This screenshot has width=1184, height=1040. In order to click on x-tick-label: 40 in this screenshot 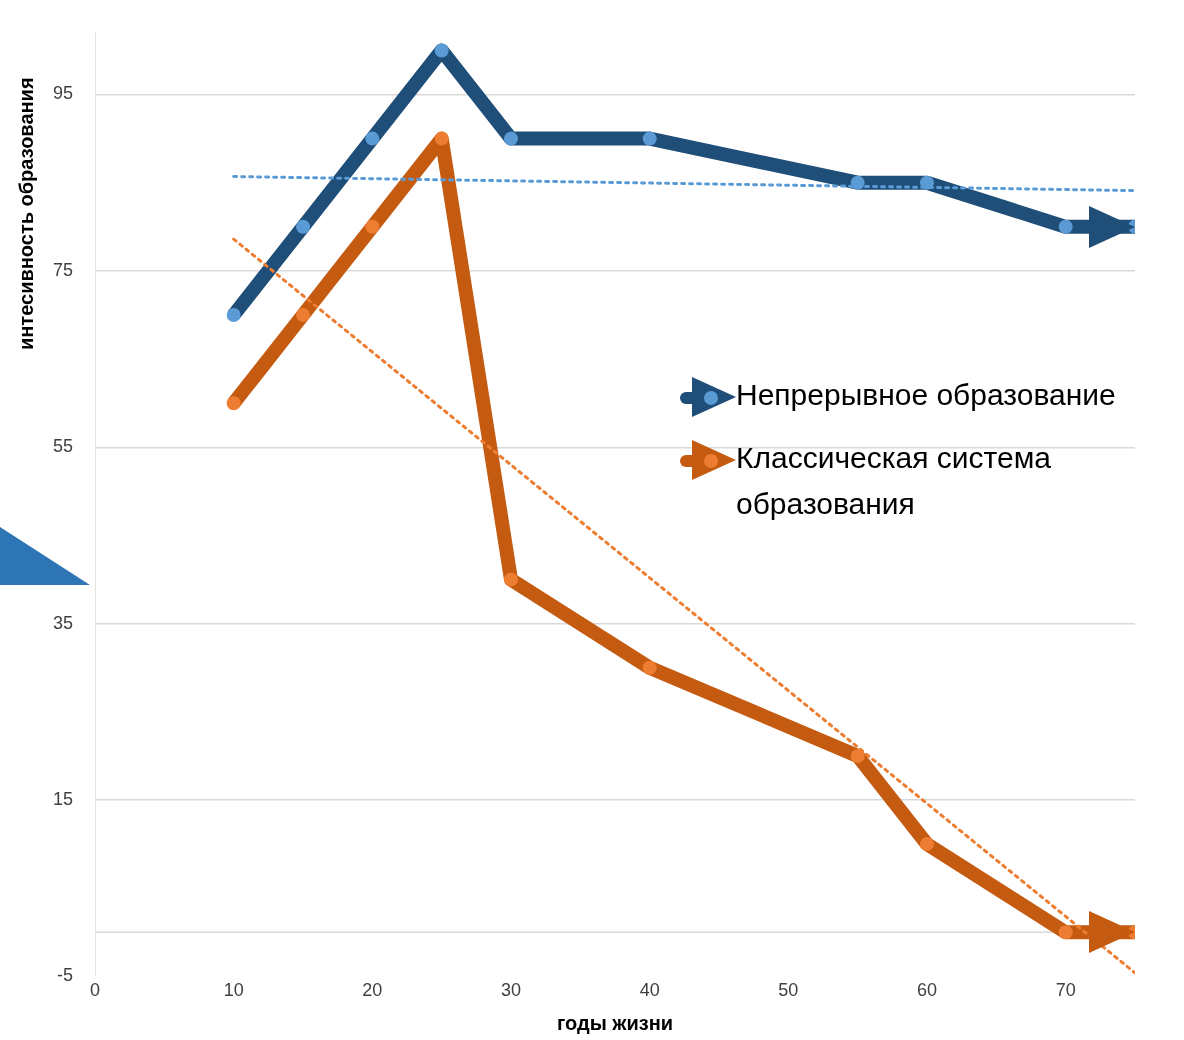, I will do `click(649, 990)`.